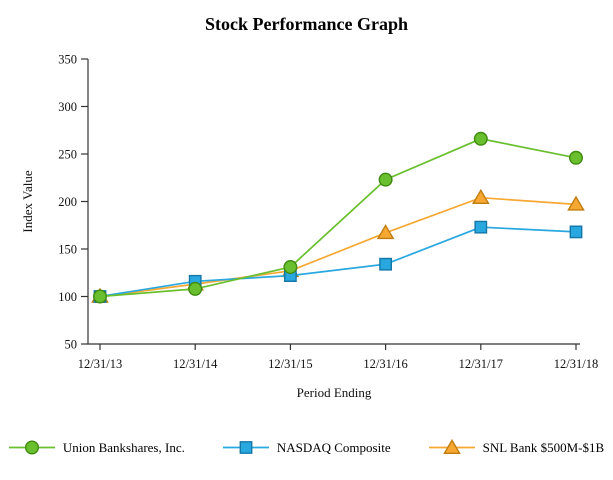  Describe the element at coordinates (306, 24) in the screenshot. I see `chart-title: Stock Performance Graph` at that location.